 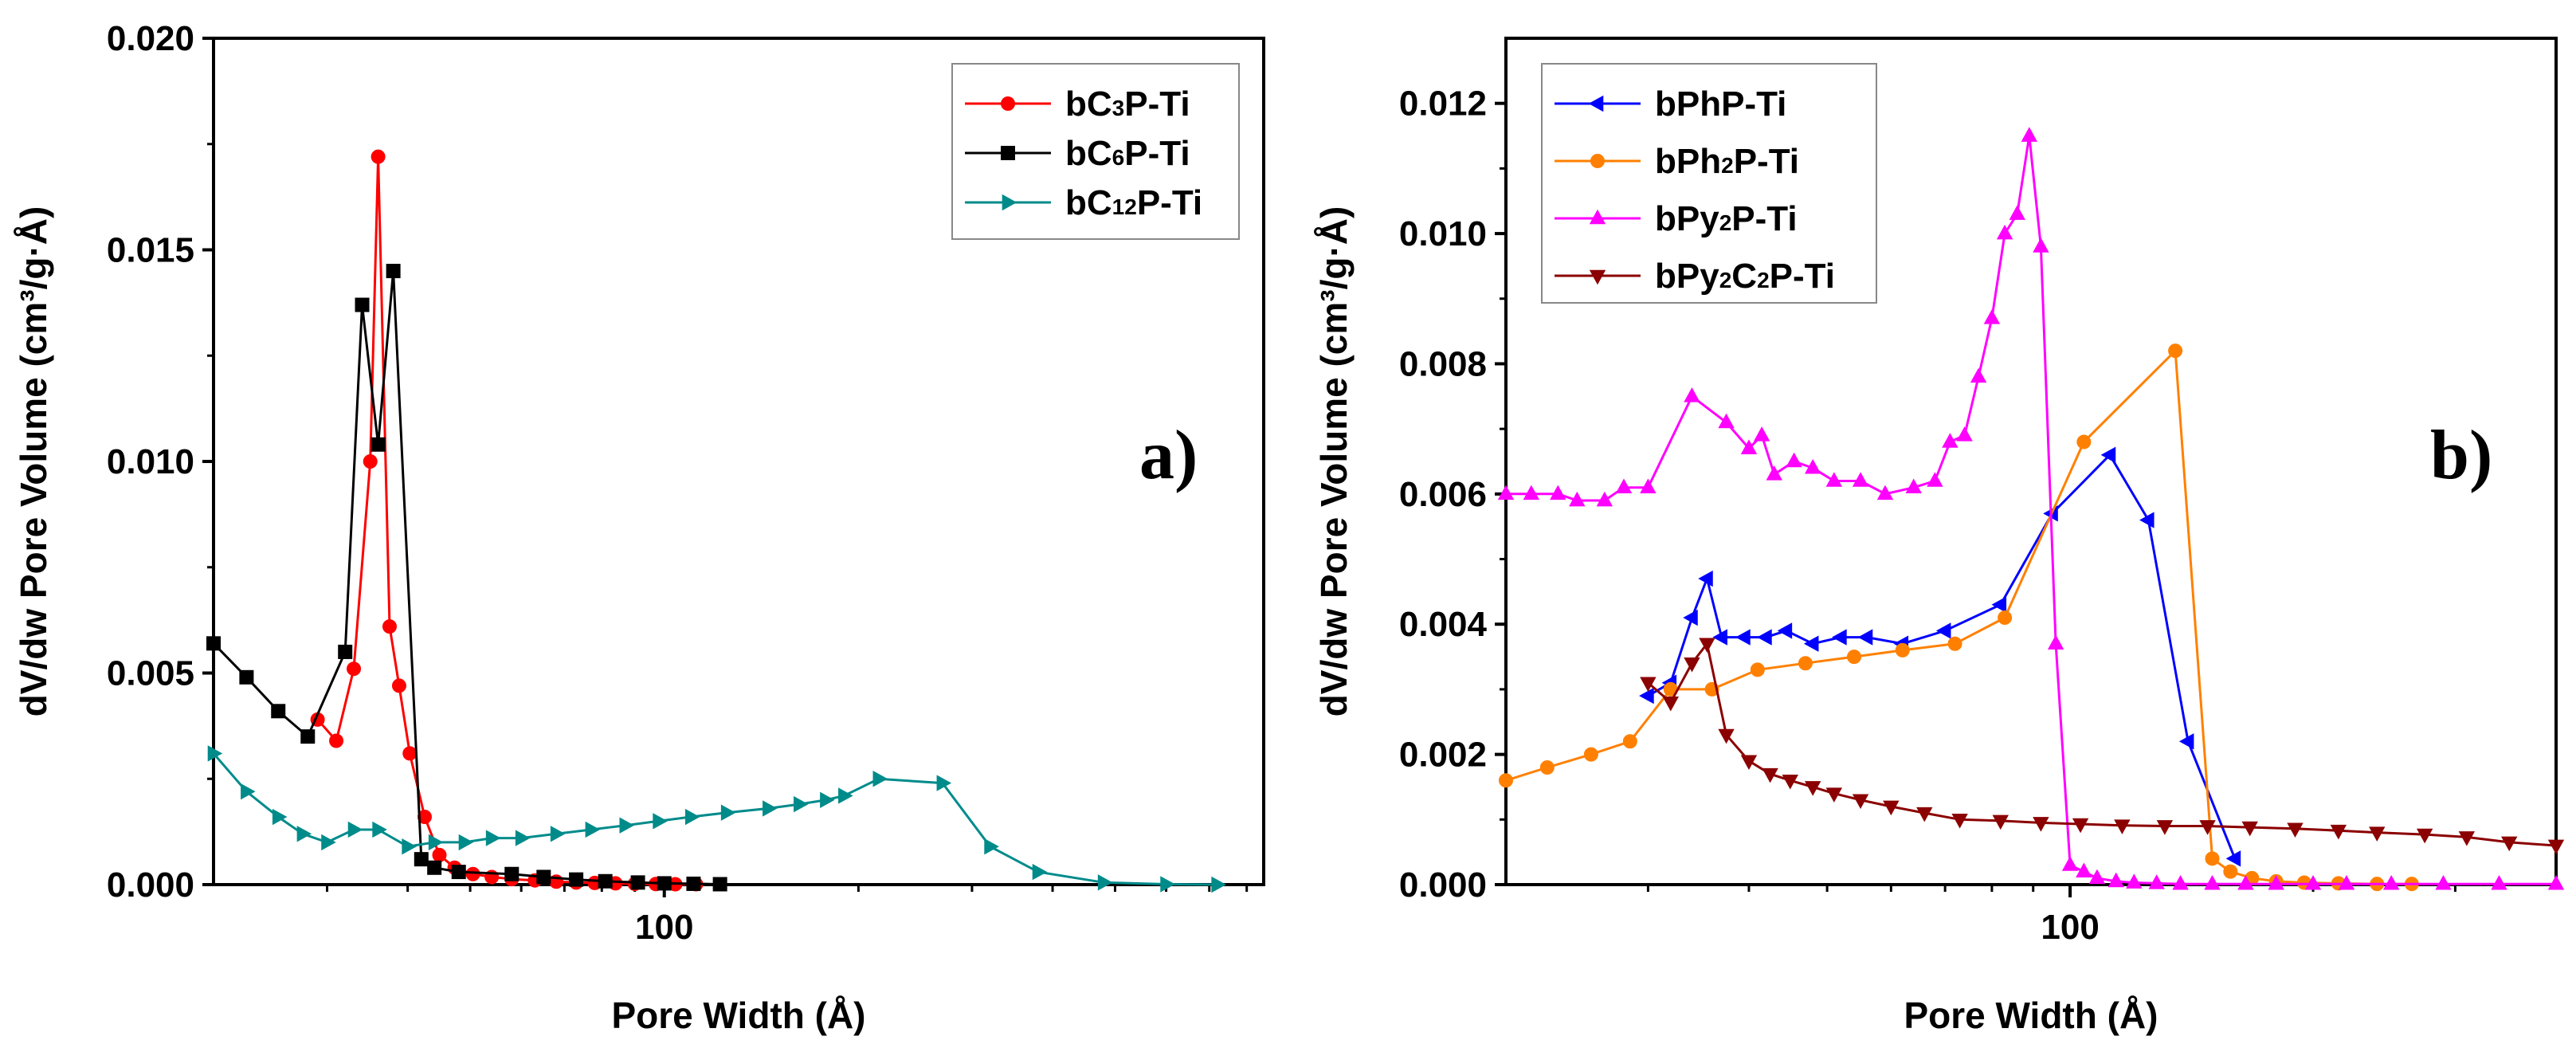 What do you see at coordinates (1676, 218) in the screenshot?
I see `legend-entry-2: bPy2P-Ti` at bounding box center [1676, 218].